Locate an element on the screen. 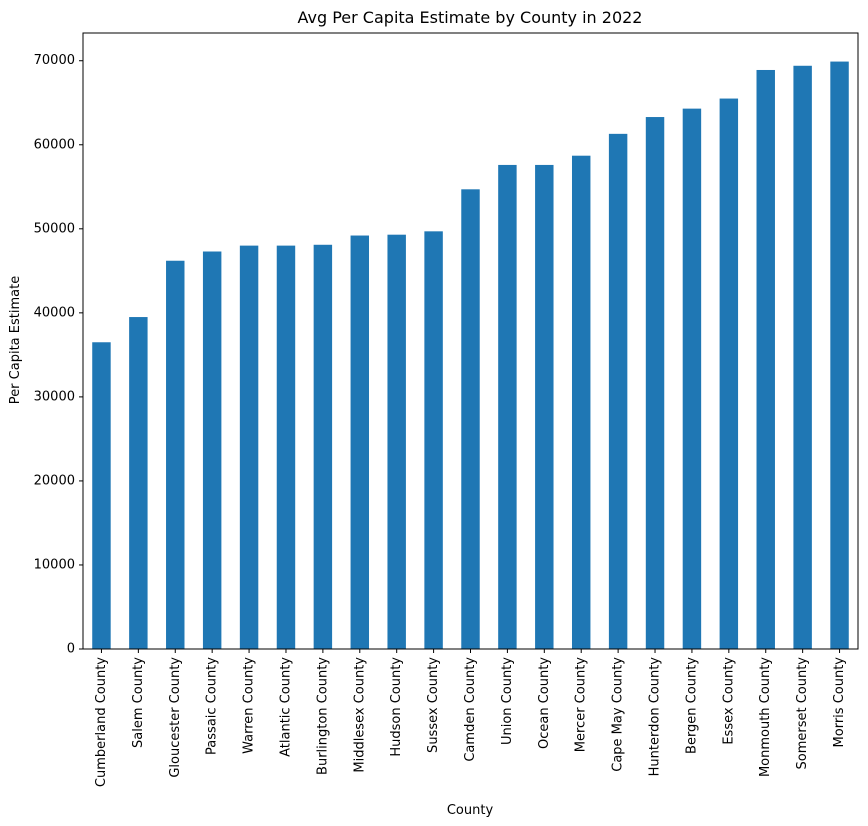 This screenshot has height=826, width=868. x-tick-label-12: Ocean County is located at coordinates (544, 703).